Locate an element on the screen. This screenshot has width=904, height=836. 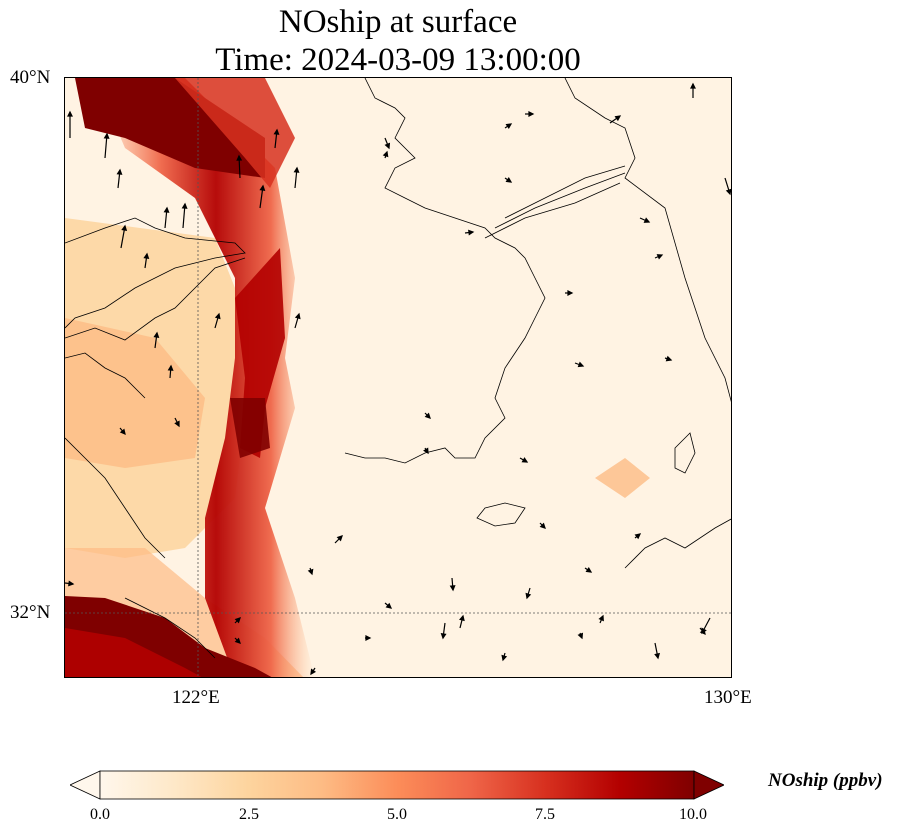
shipping-lane-shading-west is located at coordinates (135, 393).